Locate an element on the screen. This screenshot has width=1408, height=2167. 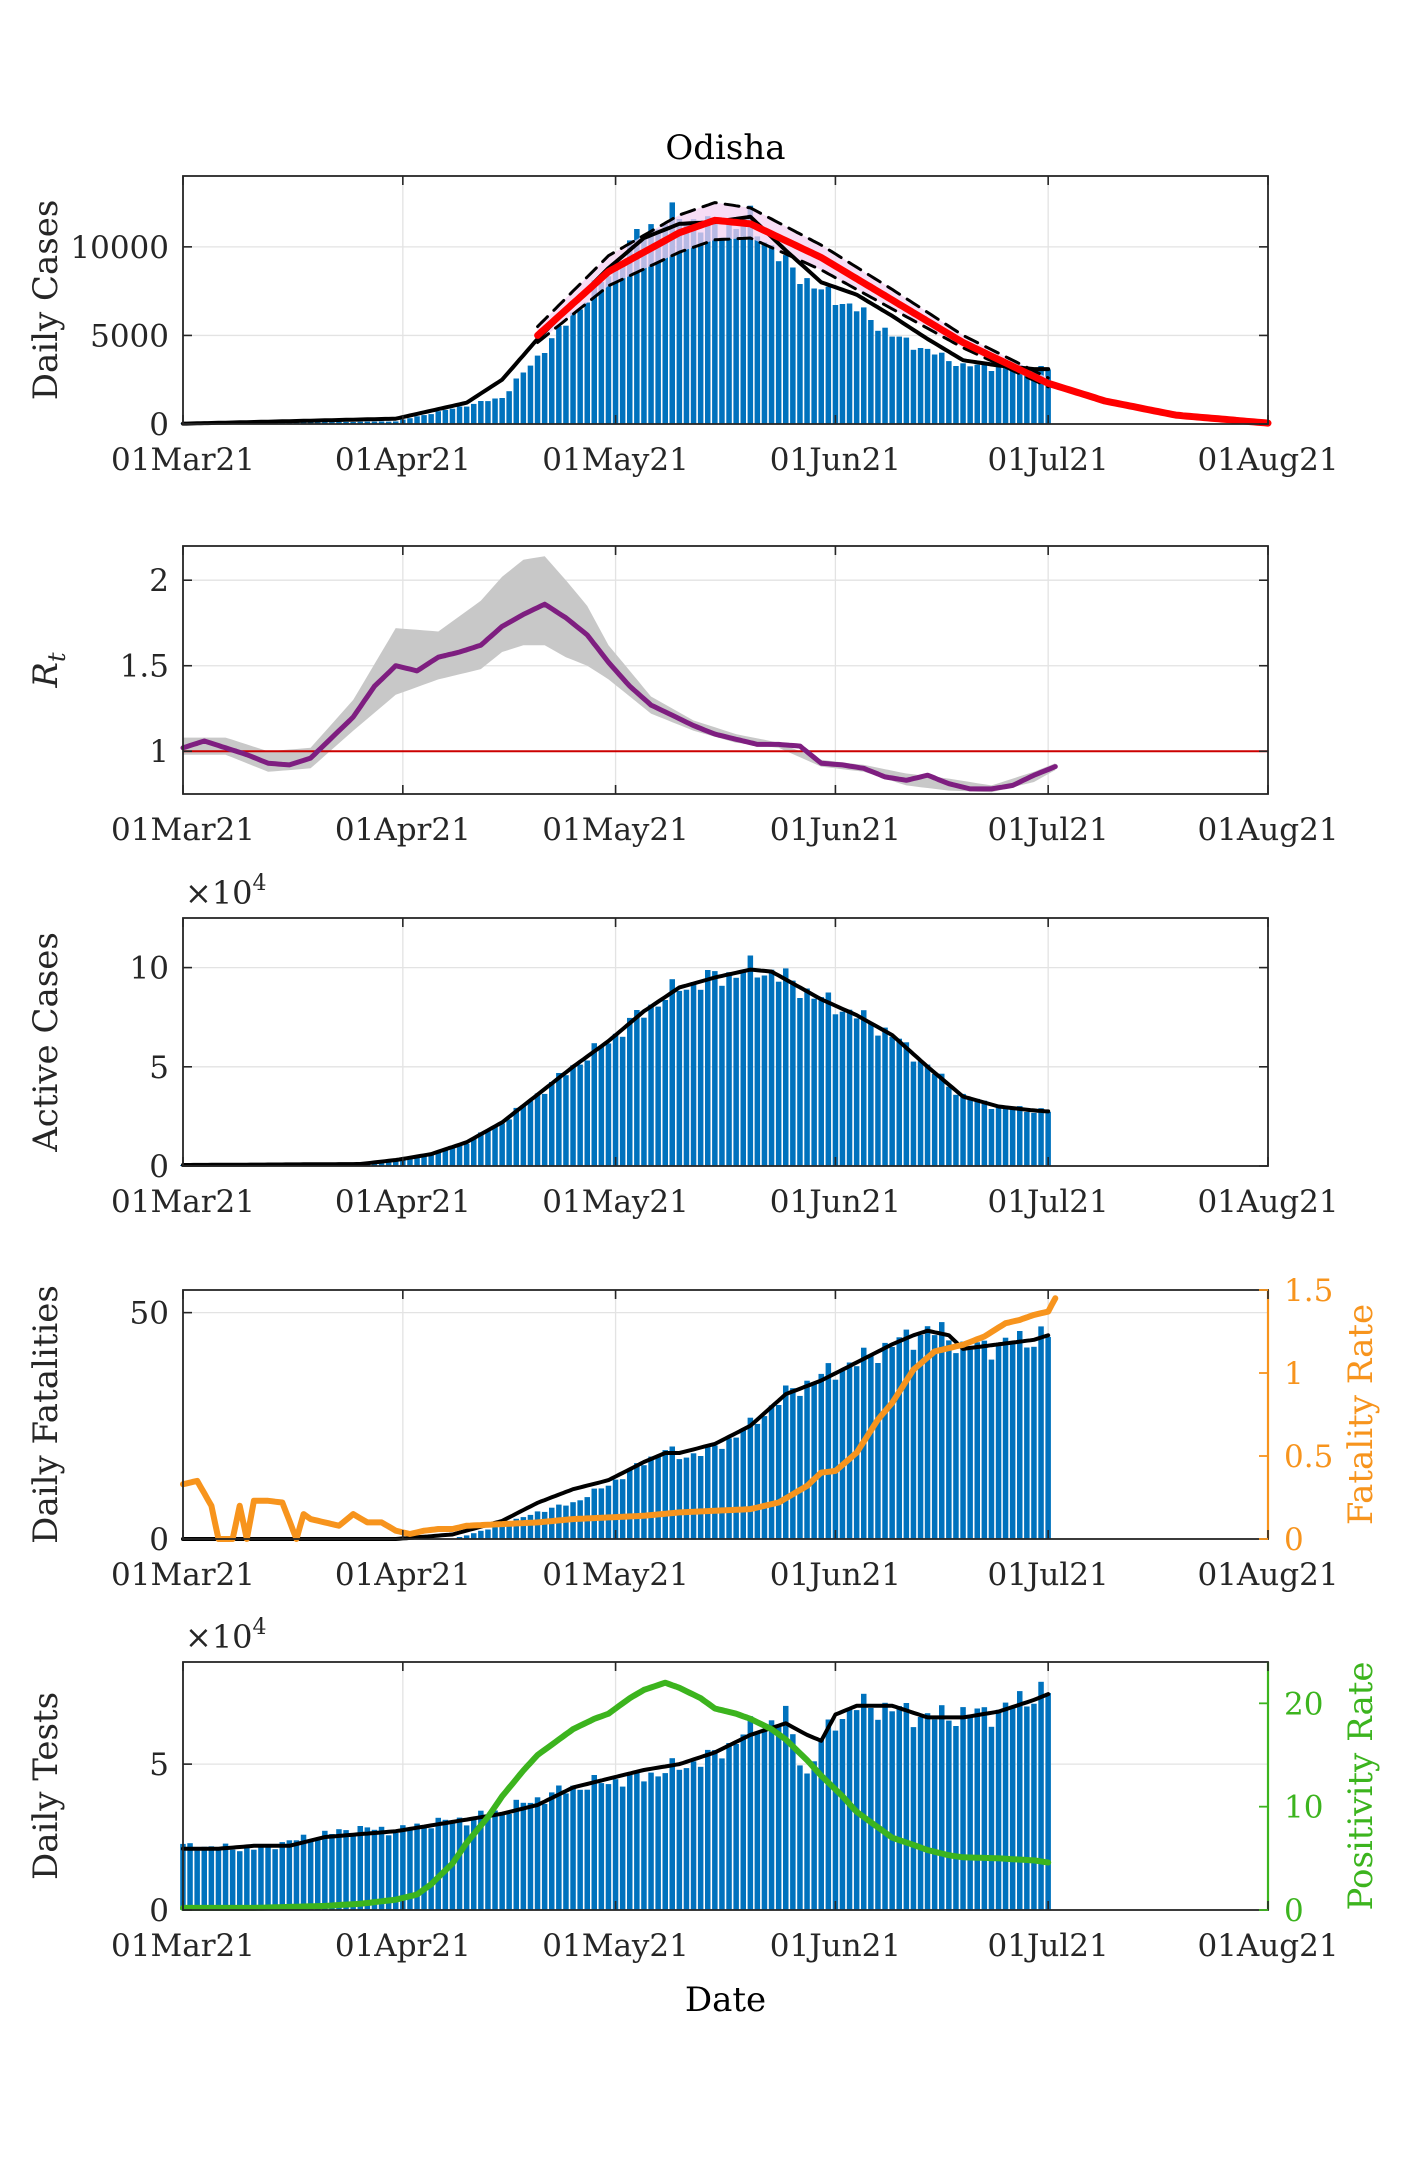
daily-cases-trend-line is located at coordinates (616, 320).